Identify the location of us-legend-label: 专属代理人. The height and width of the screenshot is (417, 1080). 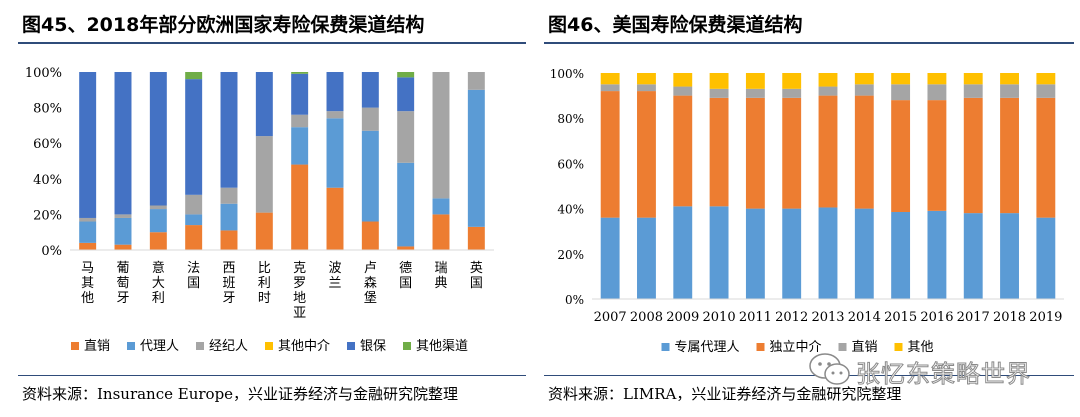
(707, 347).